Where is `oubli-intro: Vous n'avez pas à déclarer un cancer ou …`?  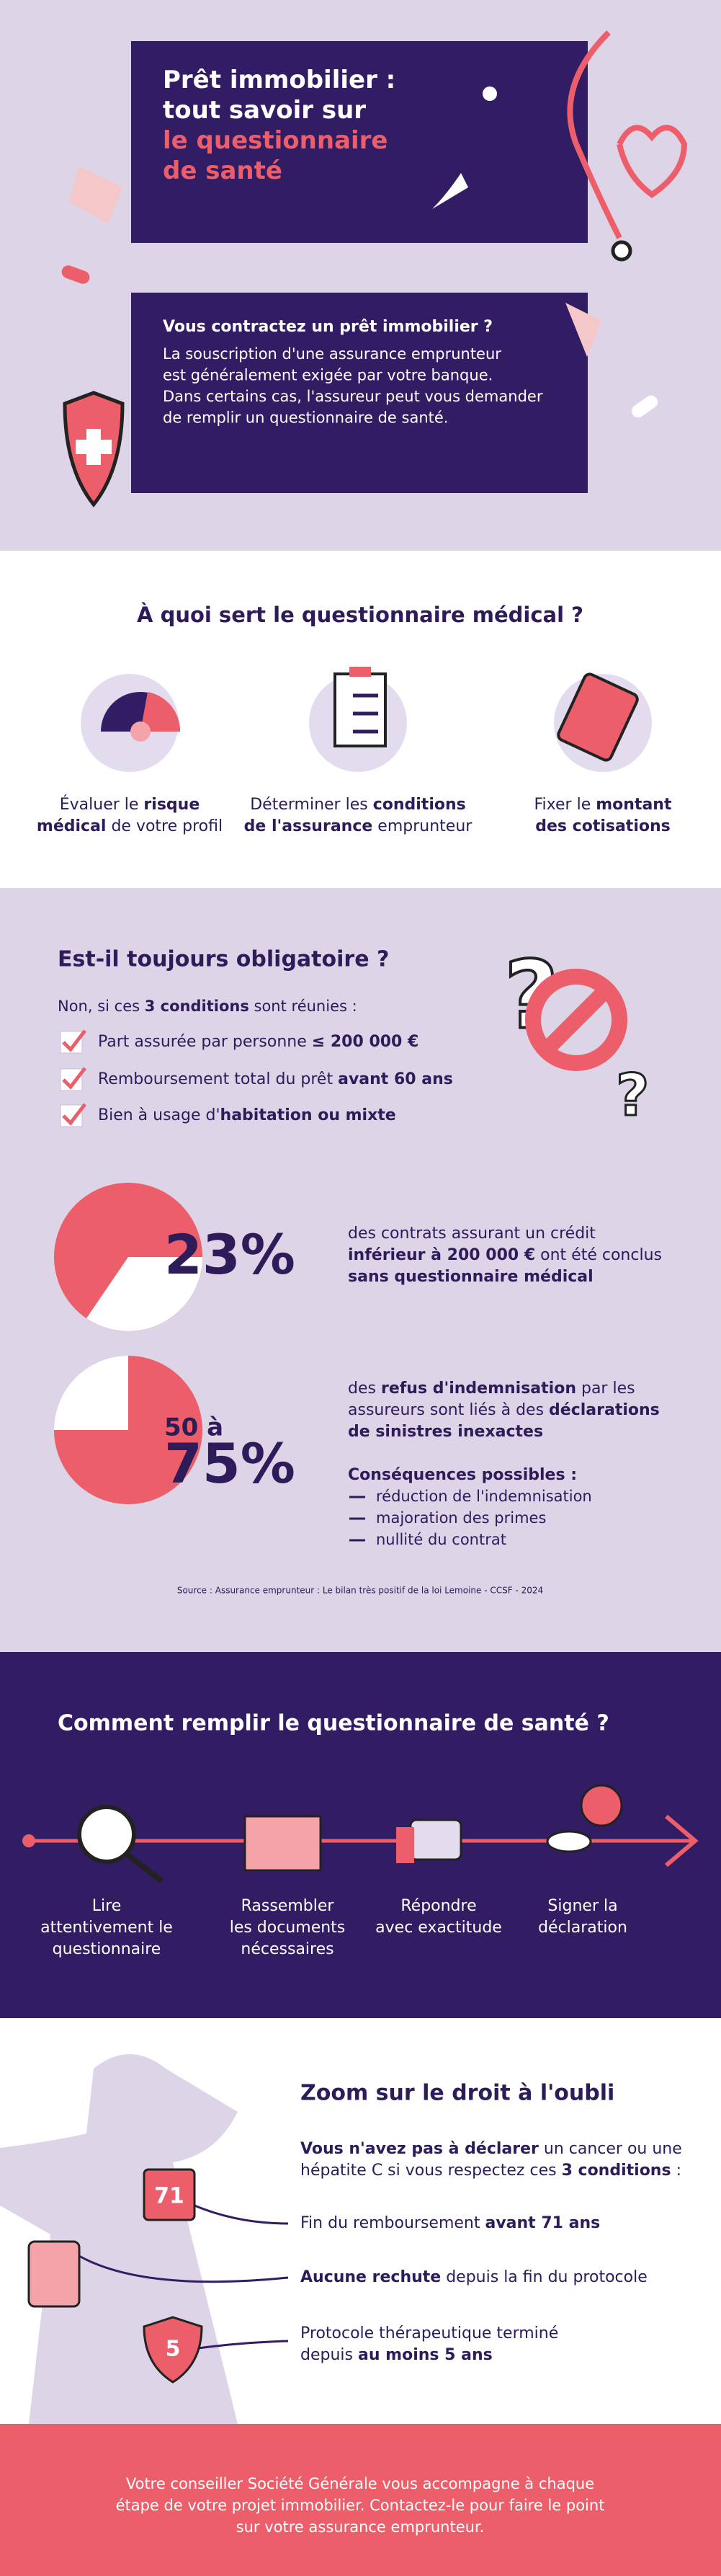 oubli-intro: Vous n'avez pas à déclarer un cancer ou … is located at coordinates (491, 2149).